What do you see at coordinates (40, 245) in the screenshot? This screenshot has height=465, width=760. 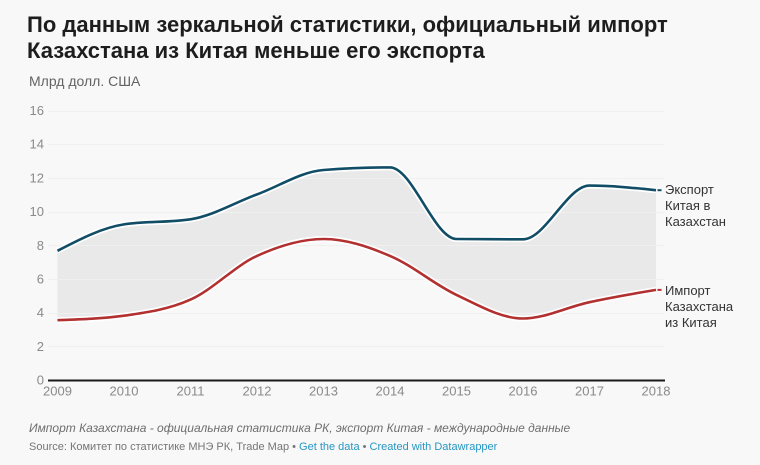 I see `svg-text: 8` at bounding box center [40, 245].